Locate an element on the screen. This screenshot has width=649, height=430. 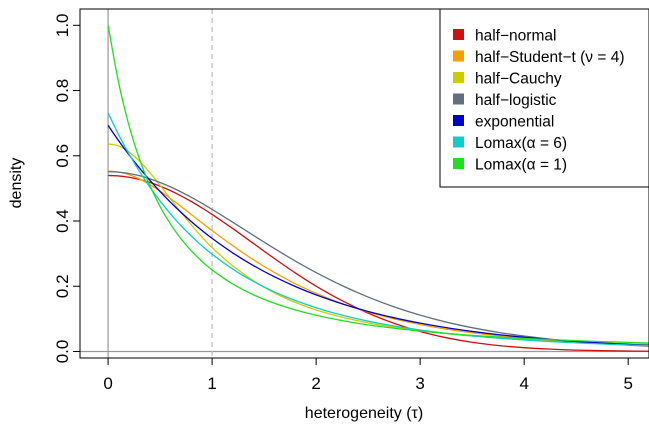
legend-label-2: half−Cauchy is located at coordinates (518, 79).